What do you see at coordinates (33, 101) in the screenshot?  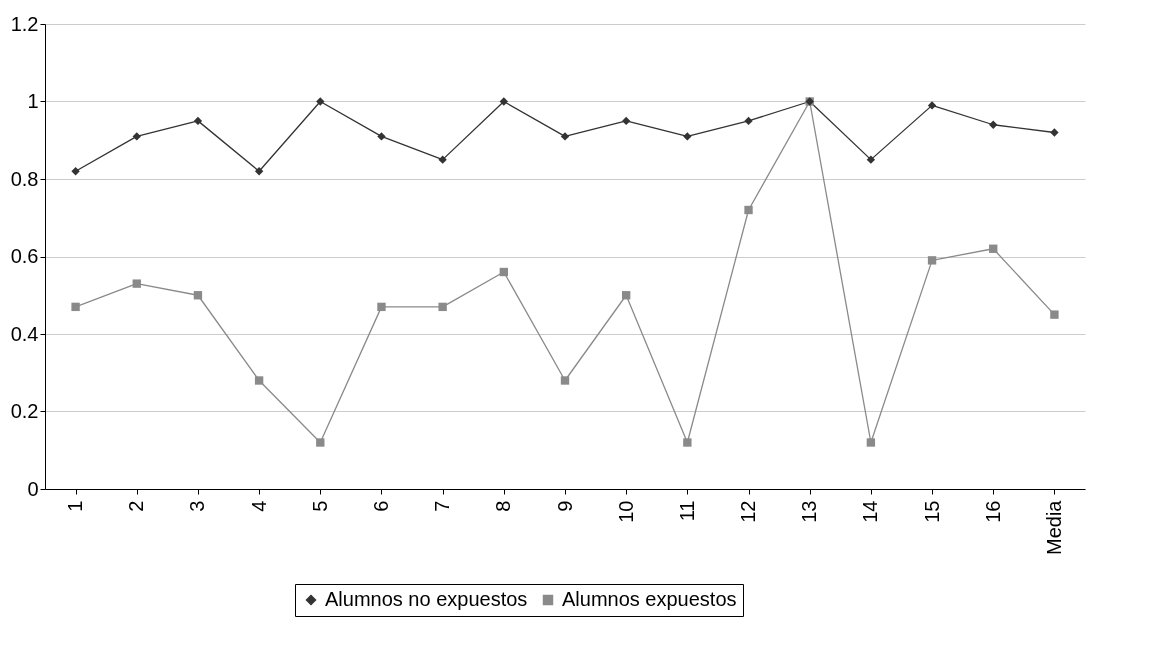 I see `y-tick-label: 1` at bounding box center [33, 101].